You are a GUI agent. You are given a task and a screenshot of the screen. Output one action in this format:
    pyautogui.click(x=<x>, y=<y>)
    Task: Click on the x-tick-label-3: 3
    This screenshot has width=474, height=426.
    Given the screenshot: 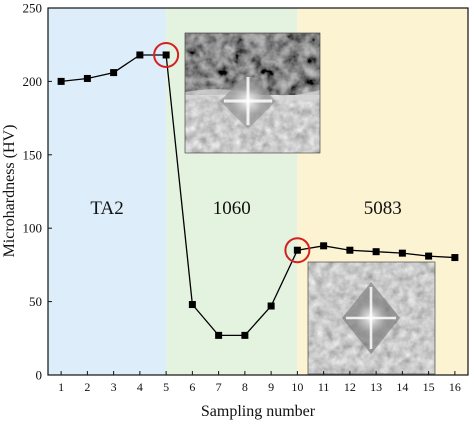 What is the action you would take?
    pyautogui.click(x=114, y=387)
    